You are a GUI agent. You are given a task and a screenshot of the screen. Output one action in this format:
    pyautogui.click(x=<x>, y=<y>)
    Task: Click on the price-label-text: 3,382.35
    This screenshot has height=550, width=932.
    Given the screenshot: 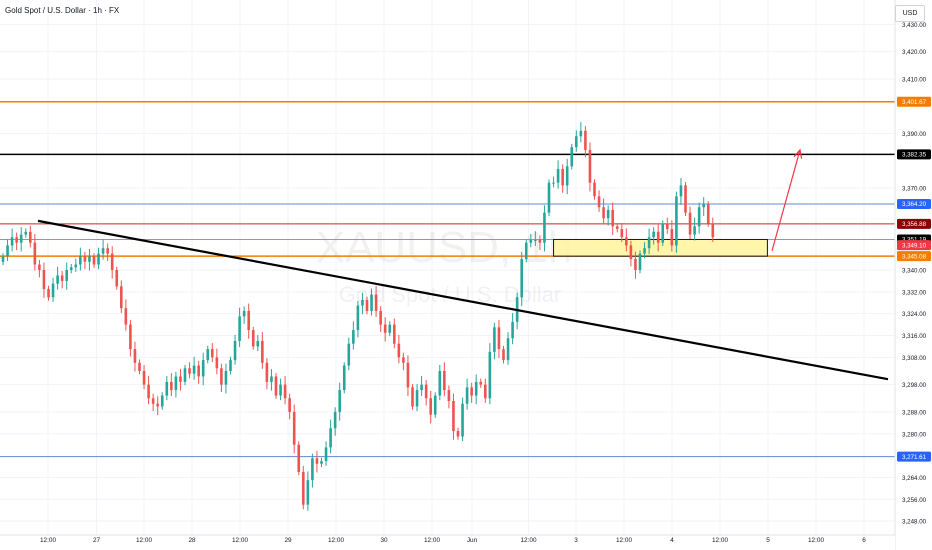 What is the action you would take?
    pyautogui.click(x=914, y=155)
    